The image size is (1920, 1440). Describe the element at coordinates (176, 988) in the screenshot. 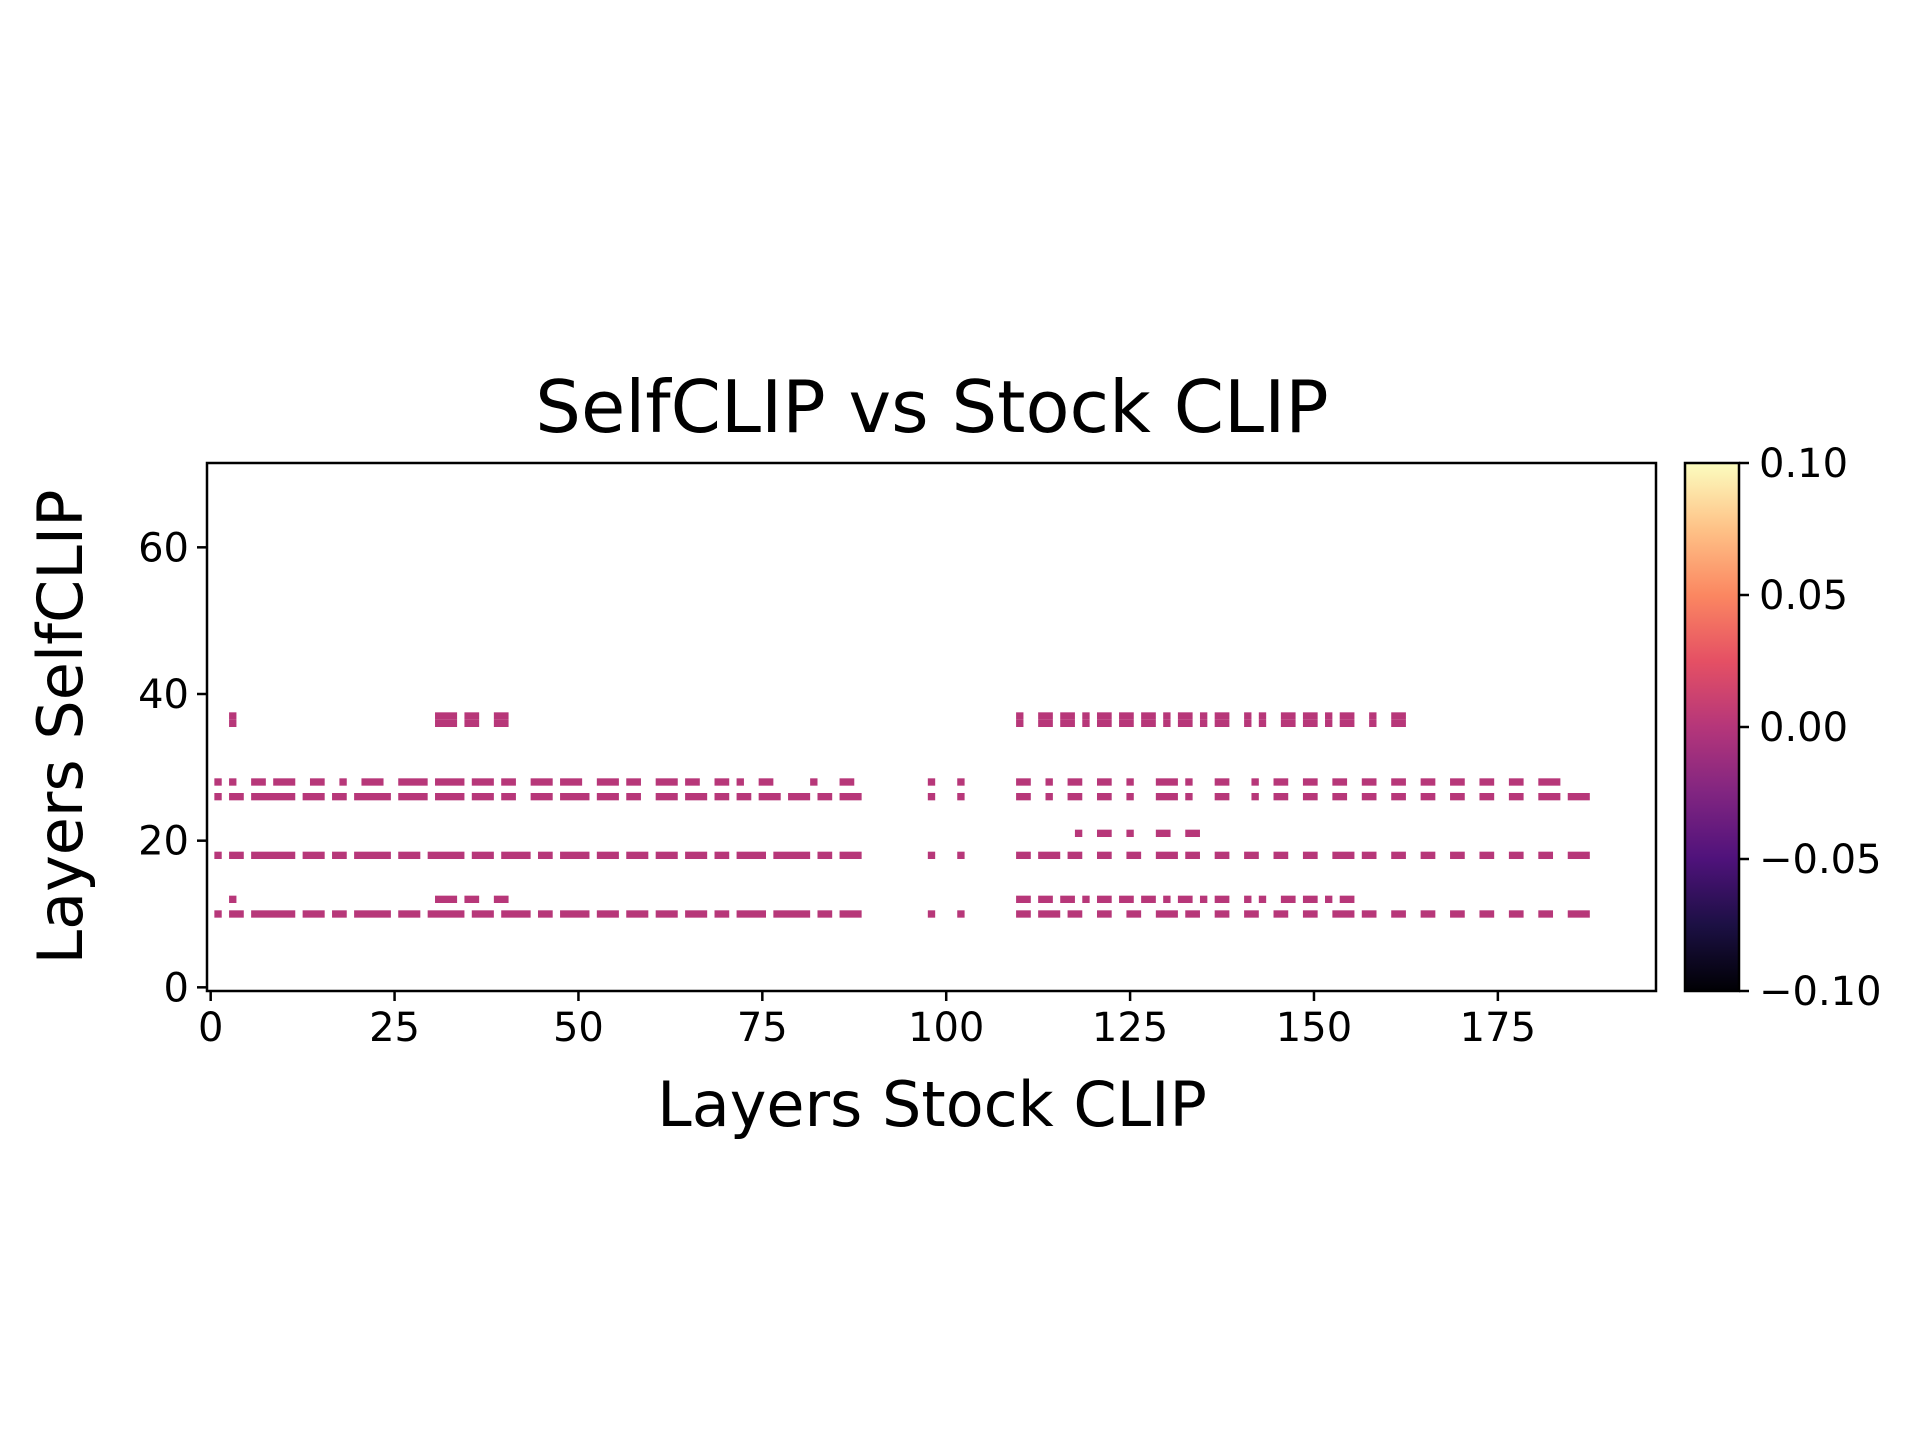

I see `y-tick-label: 0` at that location.